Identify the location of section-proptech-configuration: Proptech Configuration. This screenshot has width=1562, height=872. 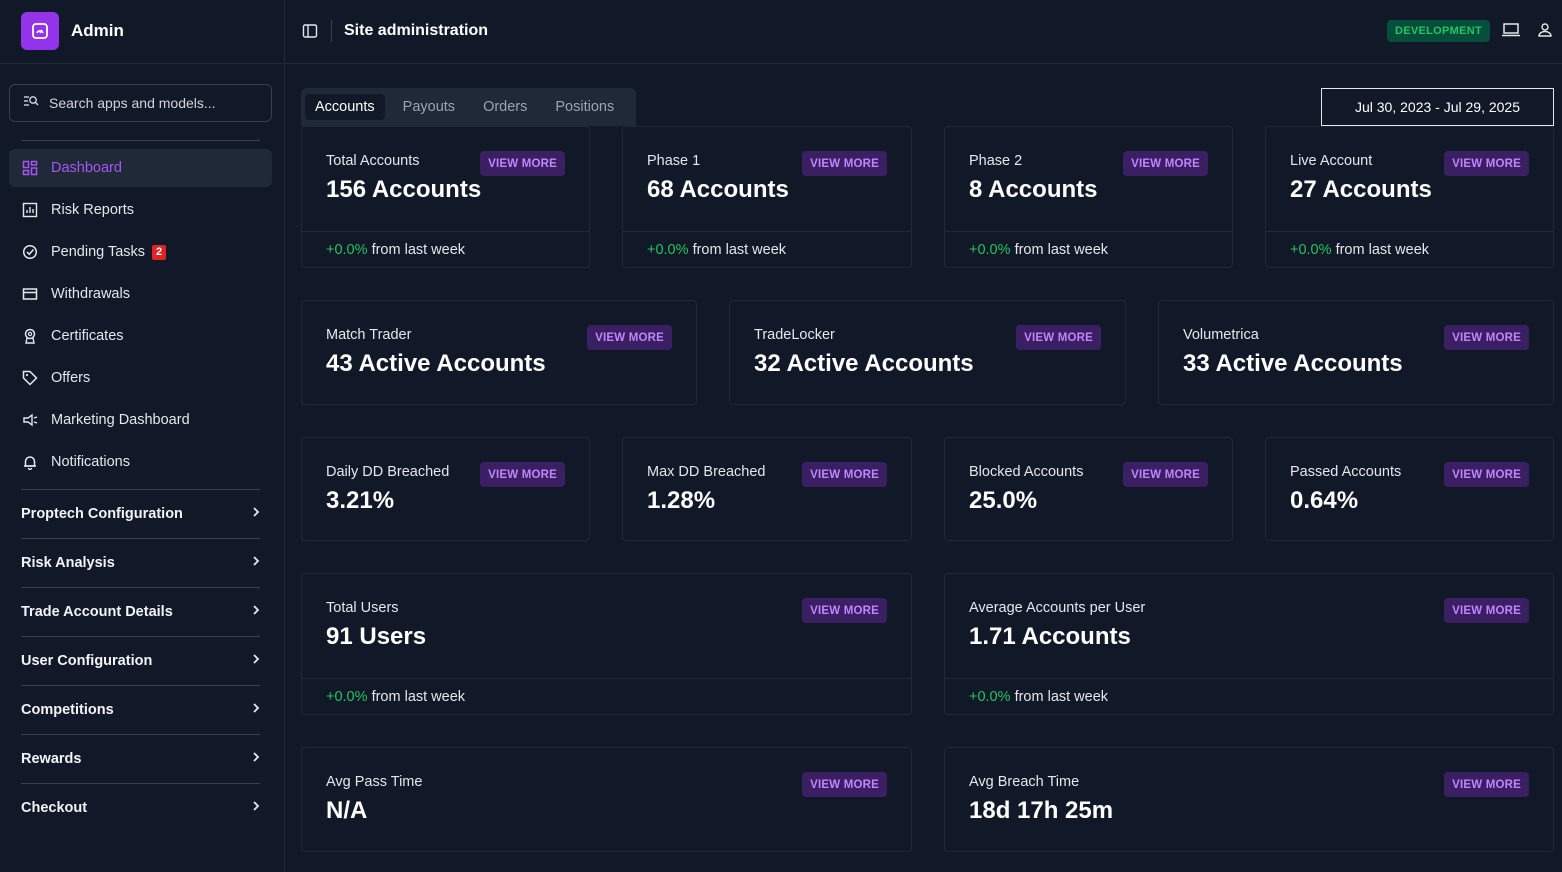
(140, 513).